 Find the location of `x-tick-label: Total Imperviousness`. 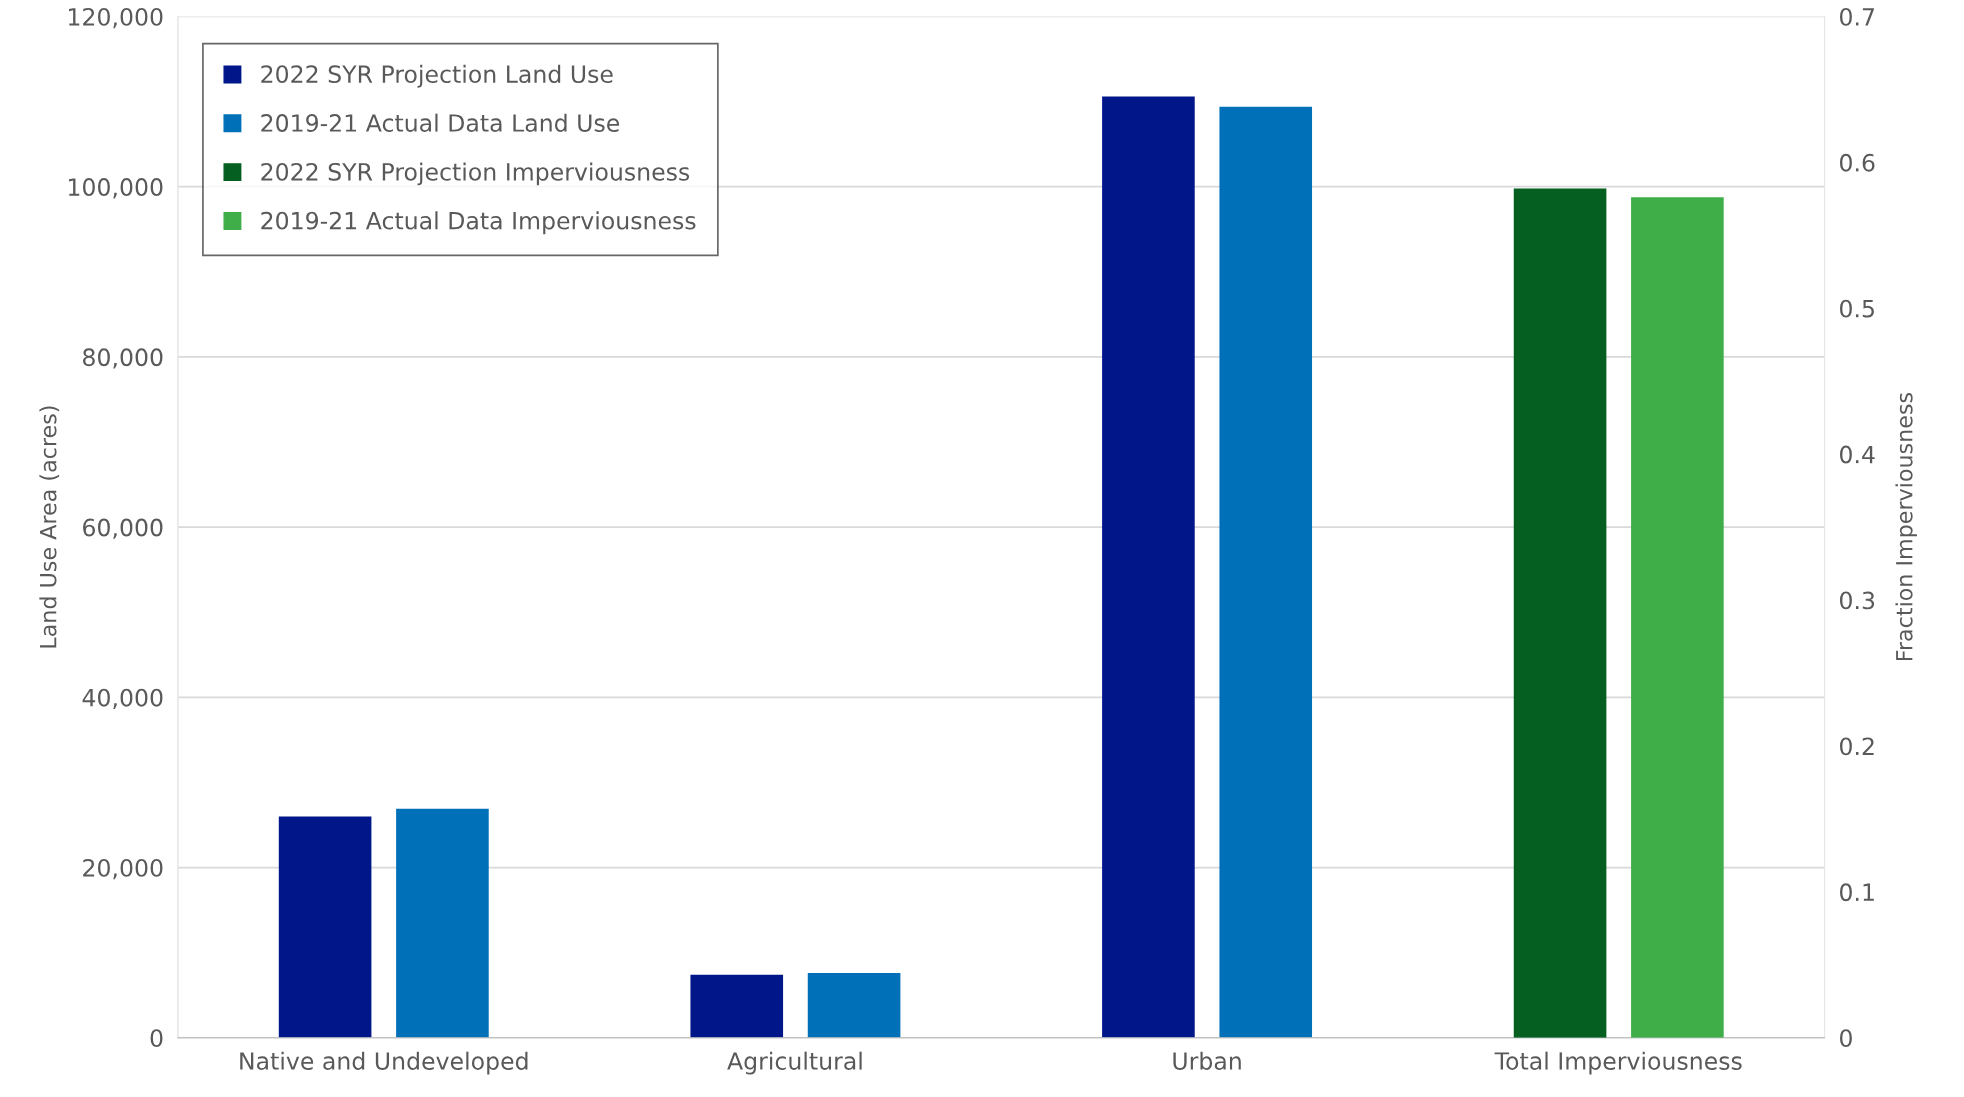

x-tick-label: Total Imperviousness is located at coordinates (1618, 1063).